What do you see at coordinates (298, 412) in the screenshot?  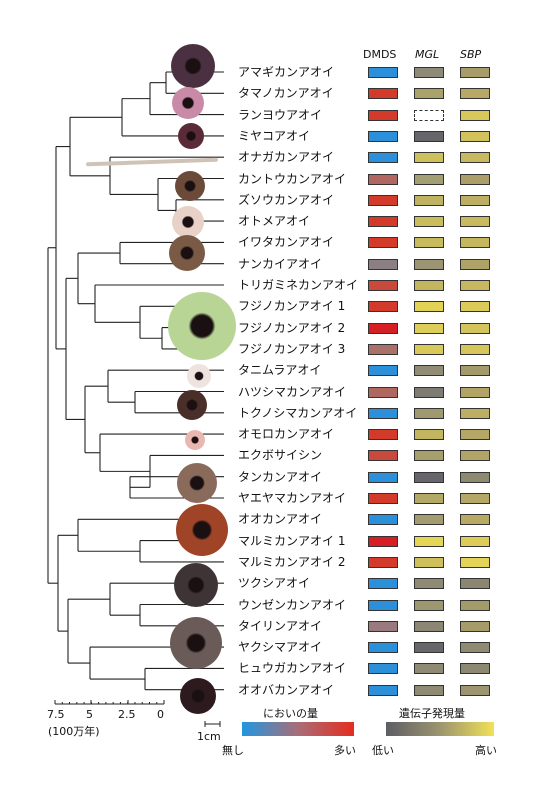 I see `species-name: トクノシマカンアオイ` at bounding box center [298, 412].